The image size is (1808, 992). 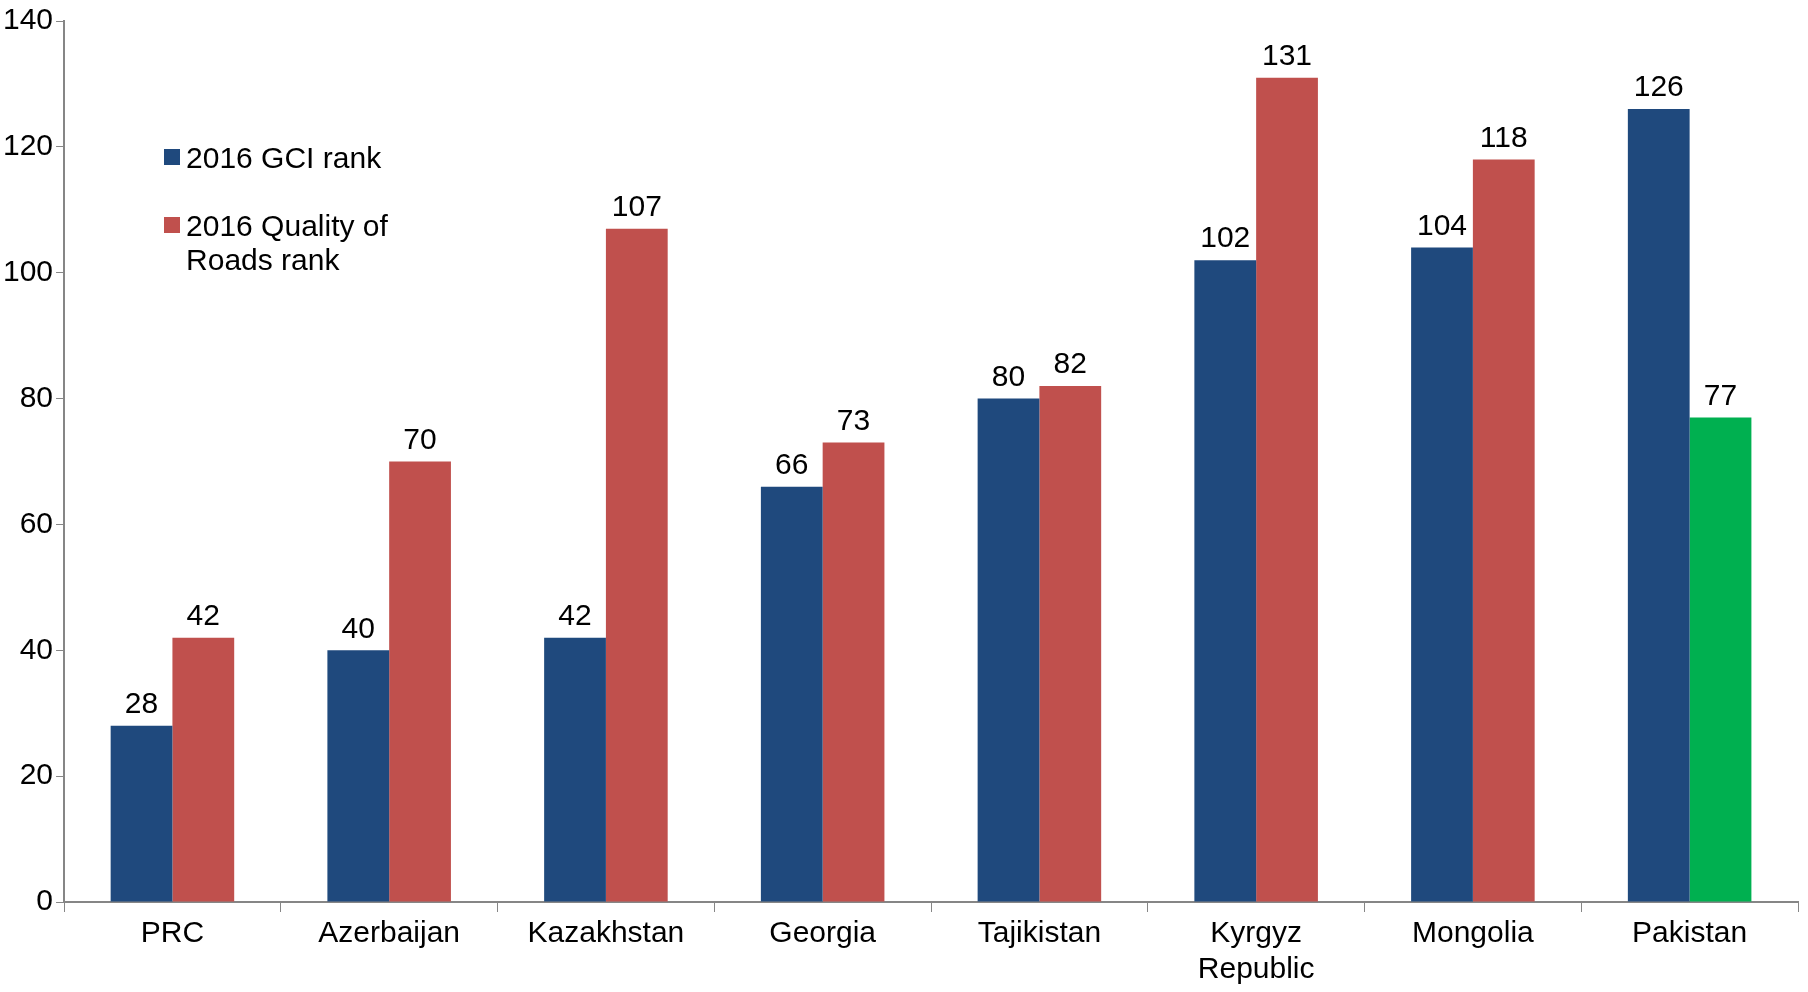 What do you see at coordinates (853, 419) in the screenshot?
I see `data-label: 73` at bounding box center [853, 419].